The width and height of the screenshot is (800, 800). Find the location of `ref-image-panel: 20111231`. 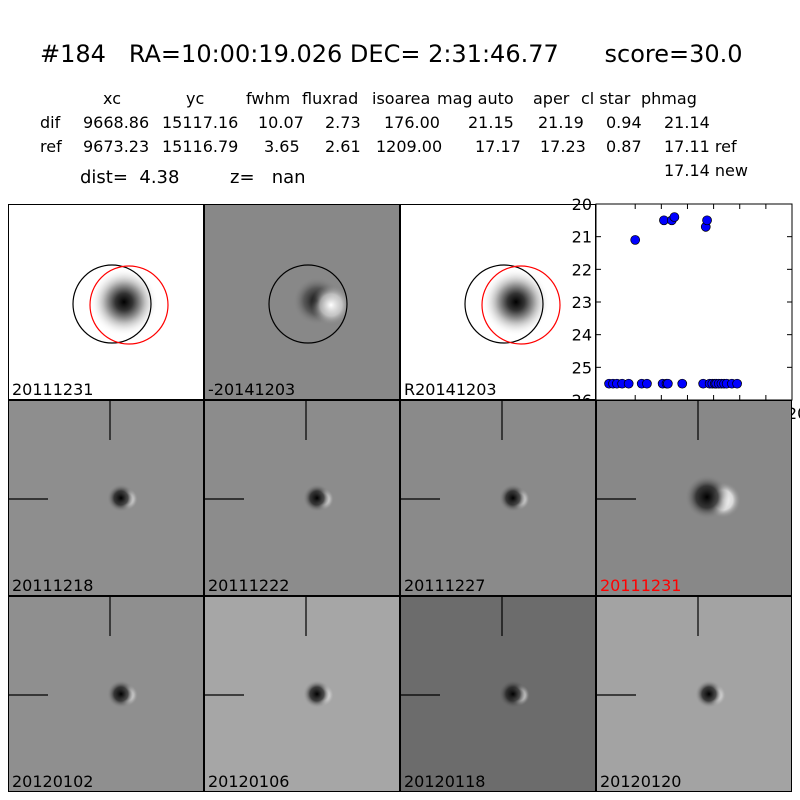

ref-image-panel: 20111231 is located at coordinates (106, 302).